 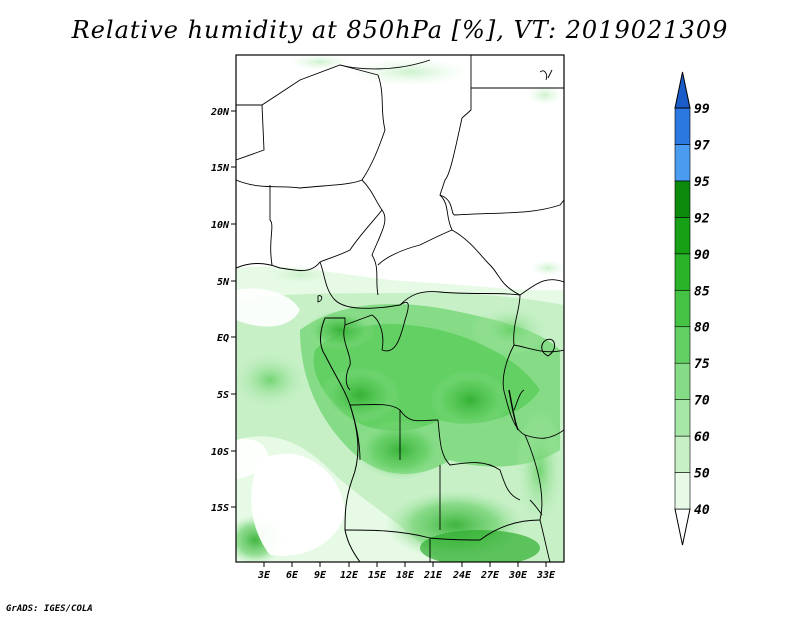 I want to click on colorbar-label: 85, so click(x=702, y=291).